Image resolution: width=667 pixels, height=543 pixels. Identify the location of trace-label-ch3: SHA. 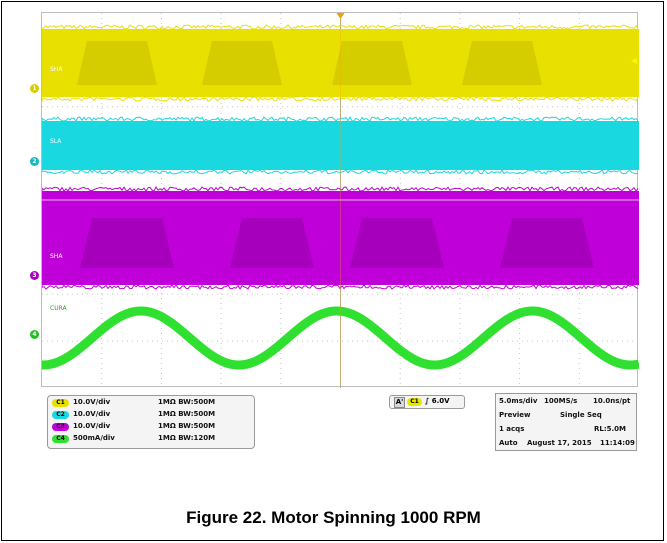
(56, 256).